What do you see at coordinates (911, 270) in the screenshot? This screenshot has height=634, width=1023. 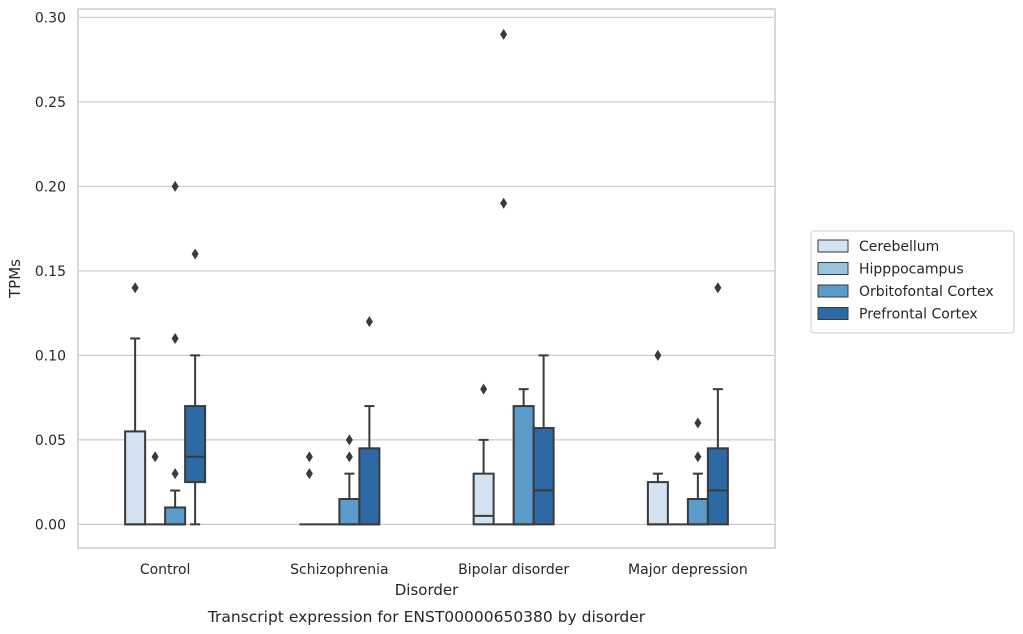 I see `legend-label: Hipppocampus` at bounding box center [911, 270].